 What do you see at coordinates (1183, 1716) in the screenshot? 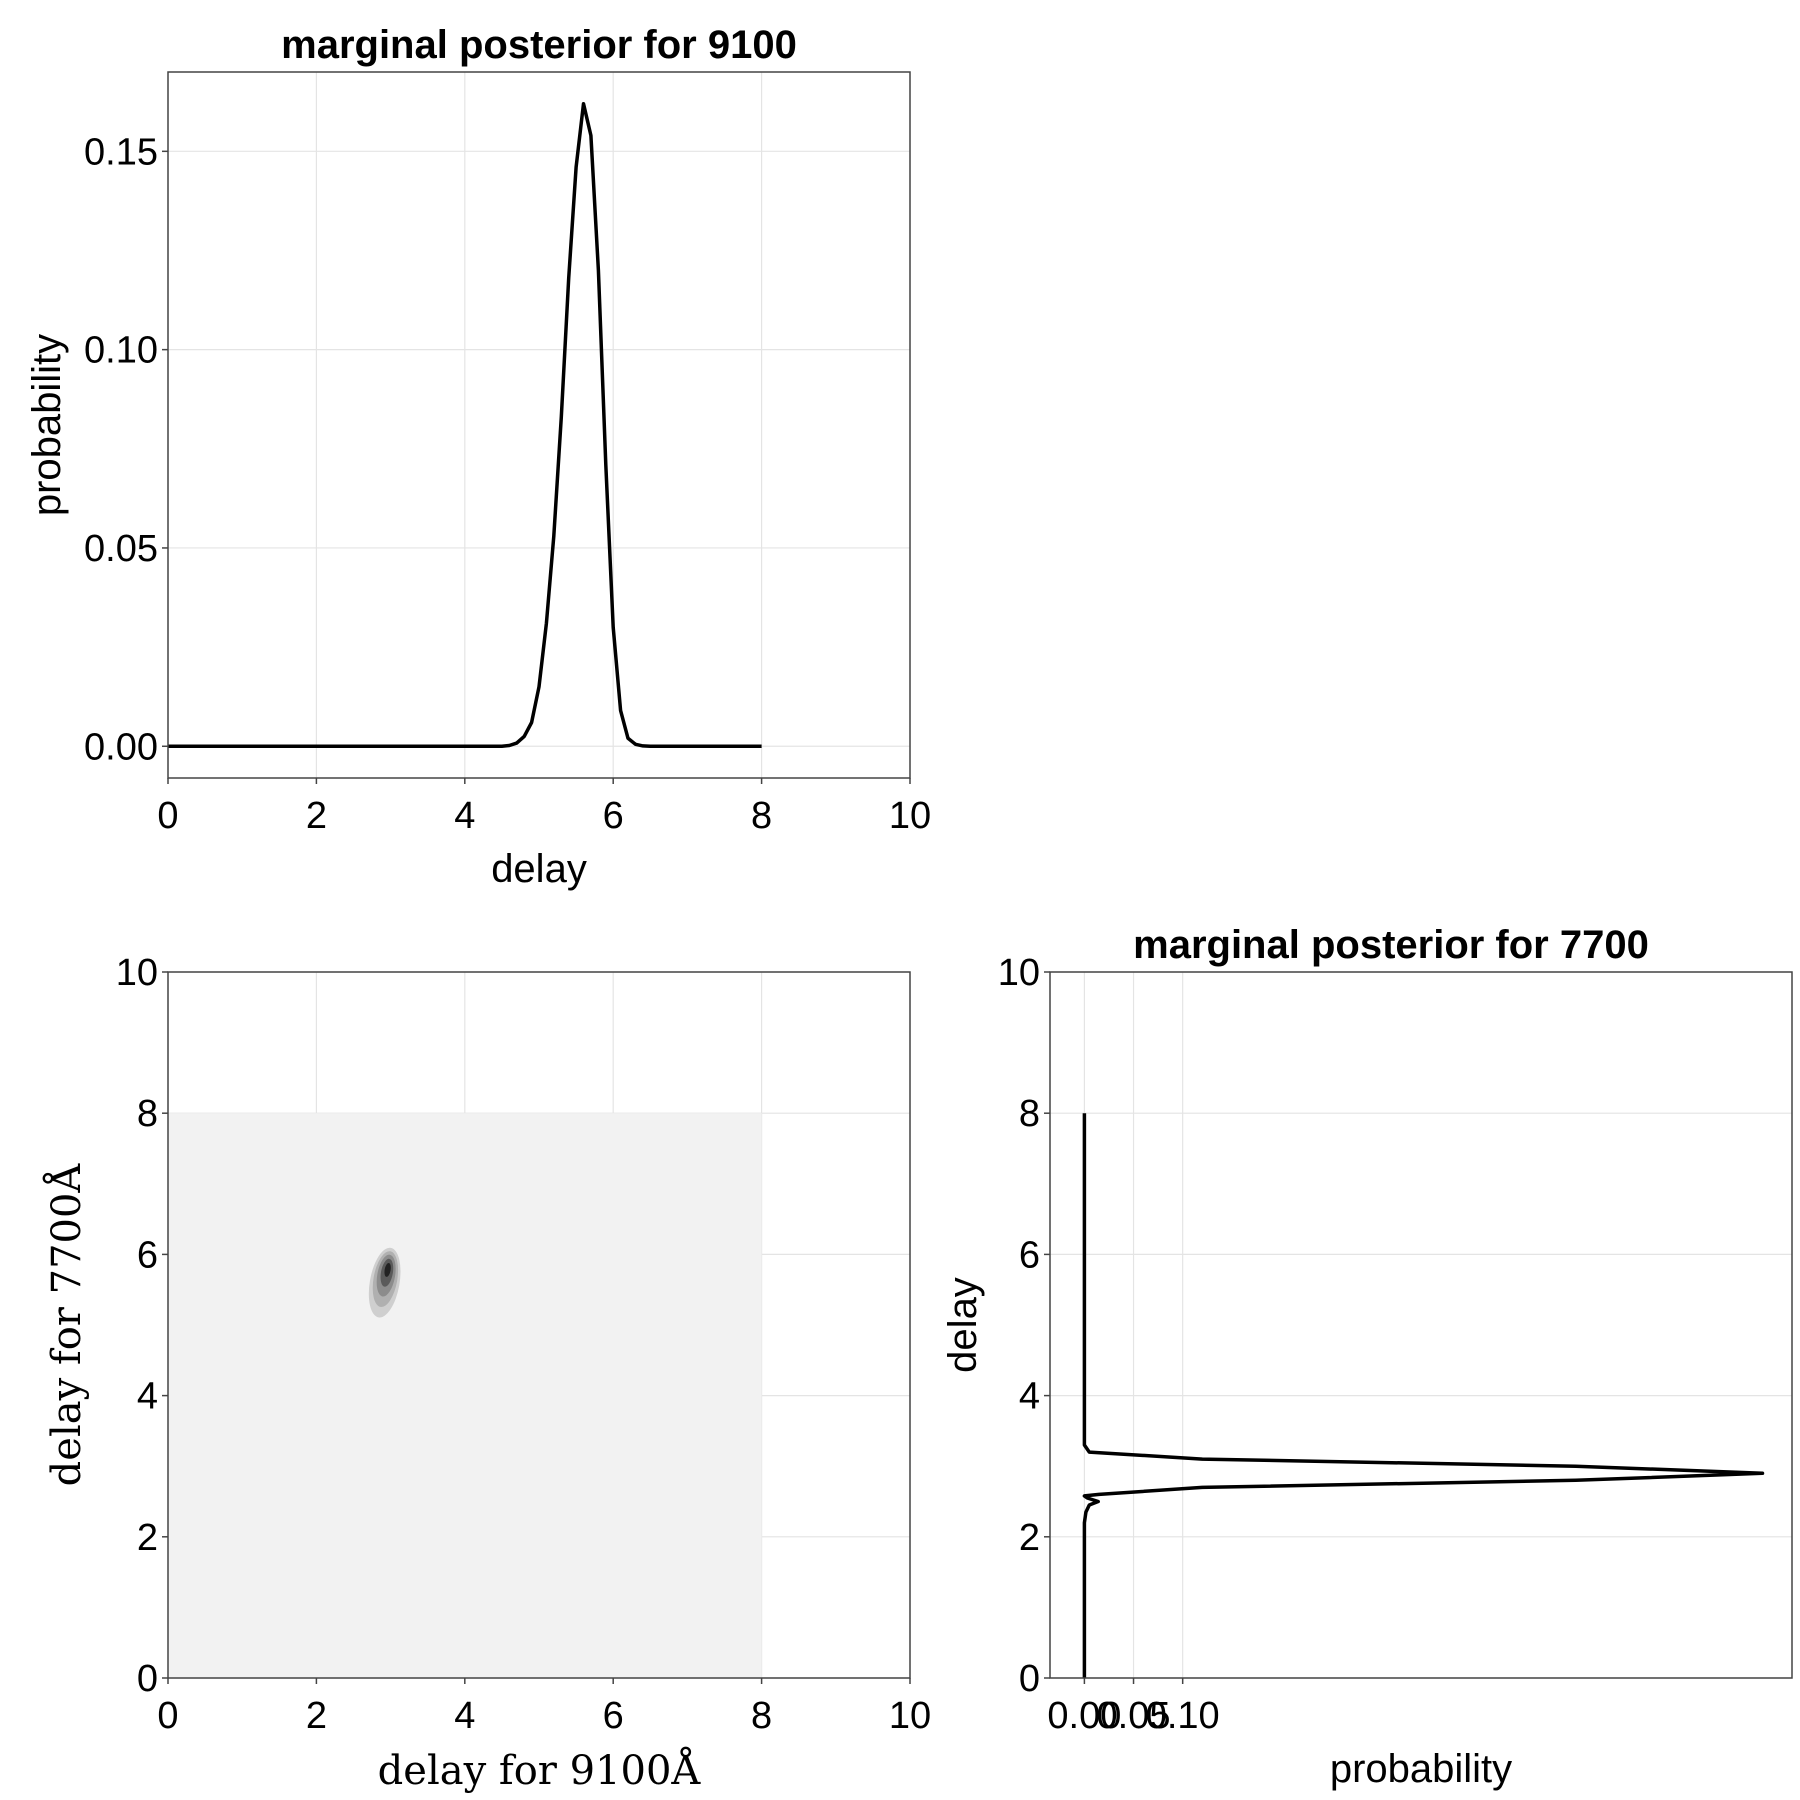
I see `x-tick-label: 0.10` at bounding box center [1183, 1716].